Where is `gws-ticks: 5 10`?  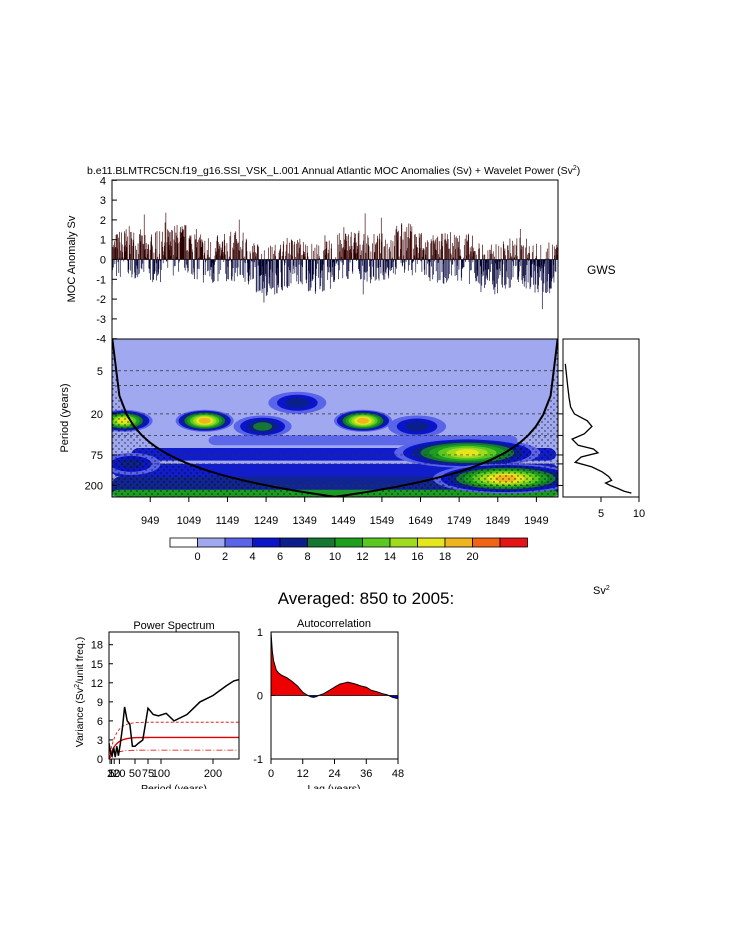
gws-ticks: 5 10 is located at coordinates (601, 445).